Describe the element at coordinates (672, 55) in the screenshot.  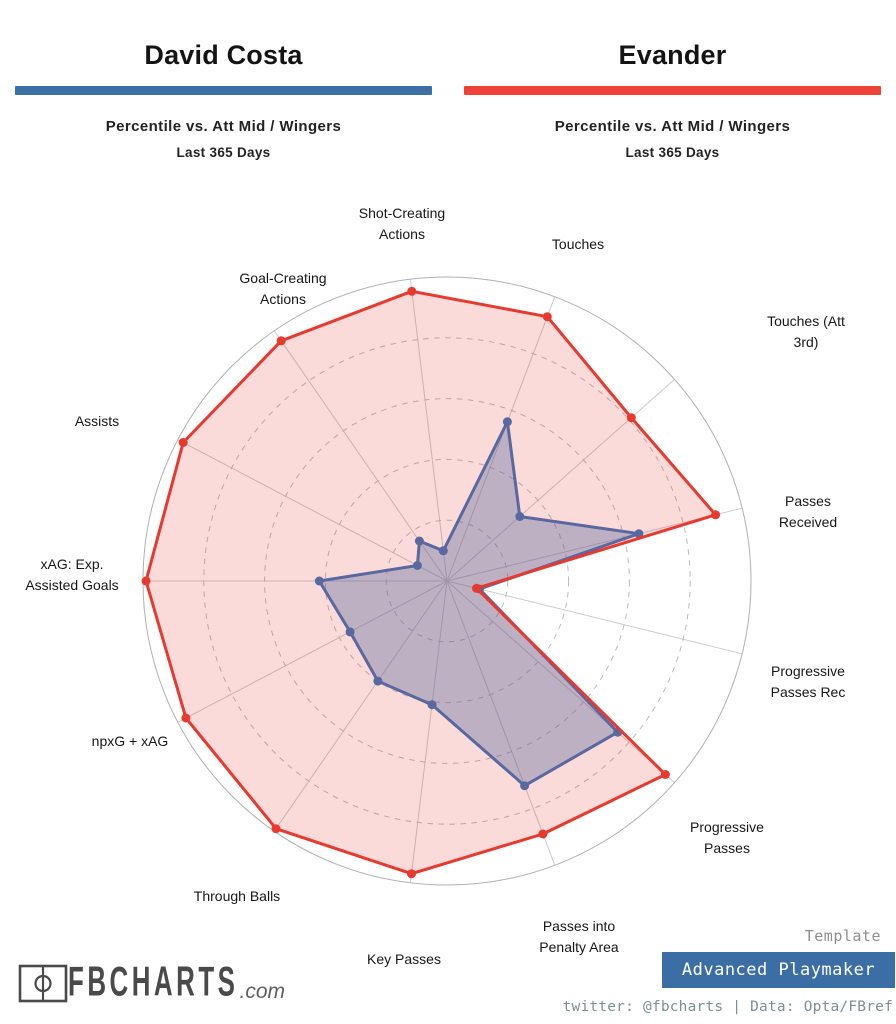
I see `player-name: Evander` at that location.